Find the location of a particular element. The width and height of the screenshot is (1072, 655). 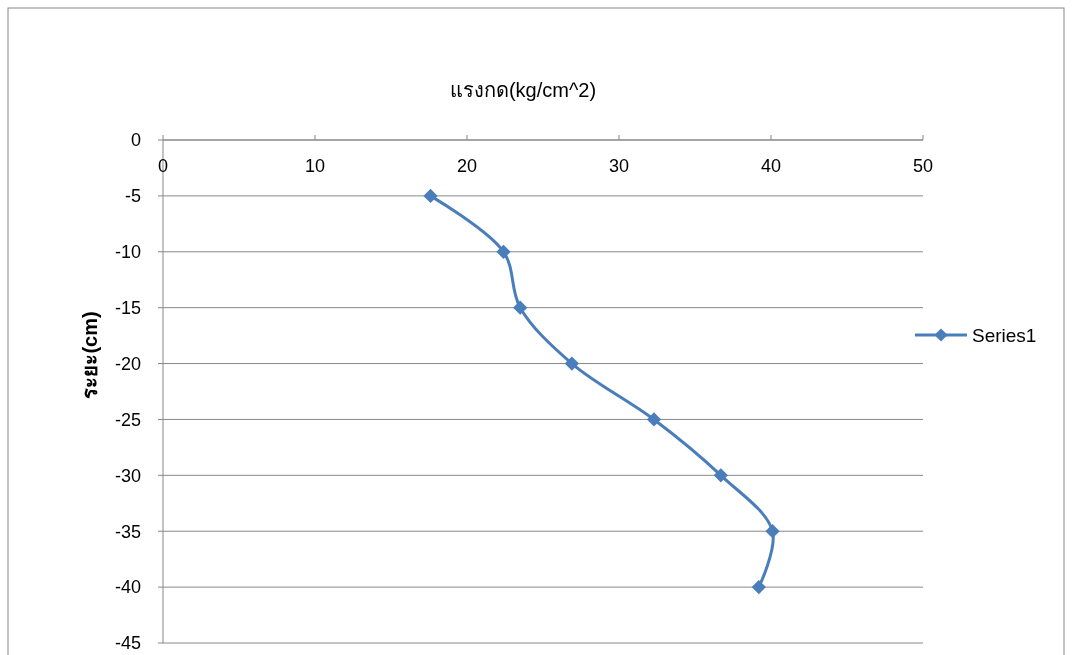

y-tick-label: -25 is located at coordinates (127, 419).